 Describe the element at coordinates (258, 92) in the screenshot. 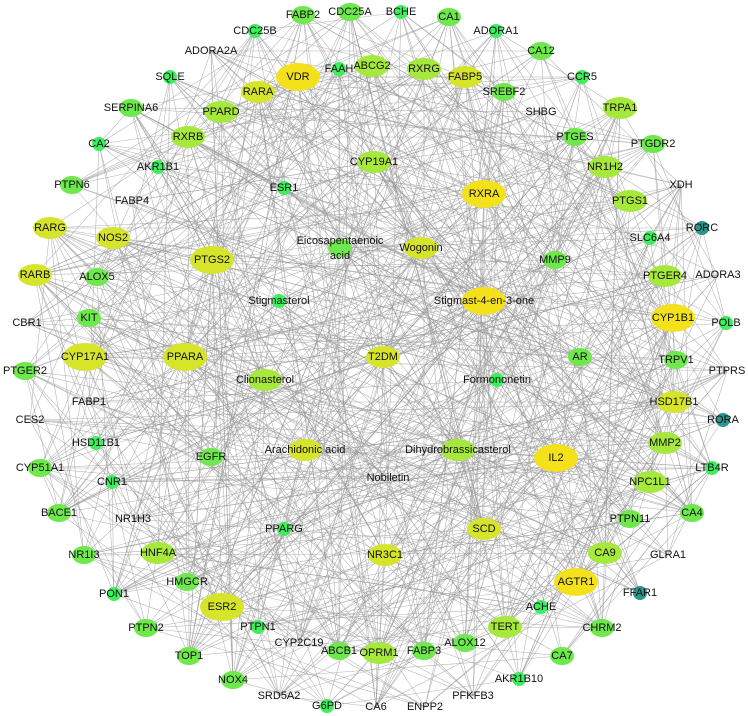

I see `node-rara: RARA` at that location.